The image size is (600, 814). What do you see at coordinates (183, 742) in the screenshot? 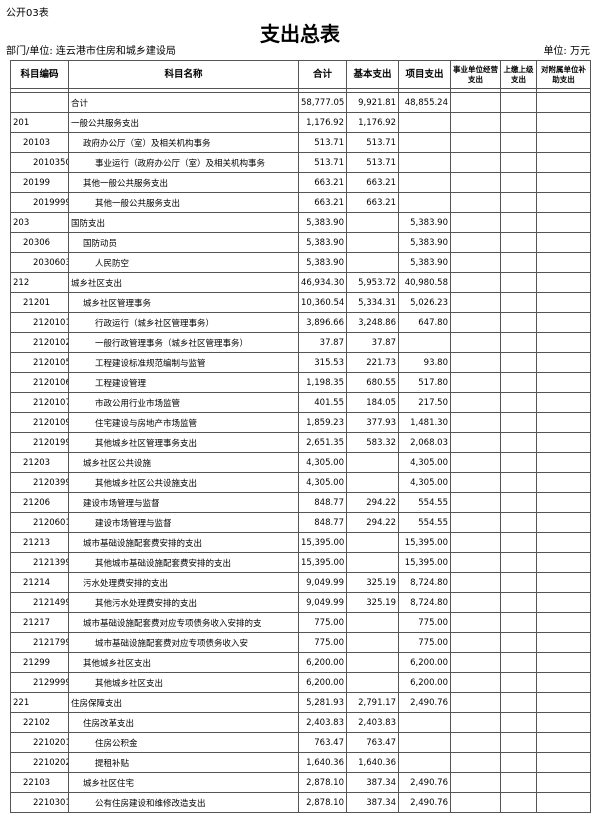
I see `name: 住房公积金` at bounding box center [183, 742].